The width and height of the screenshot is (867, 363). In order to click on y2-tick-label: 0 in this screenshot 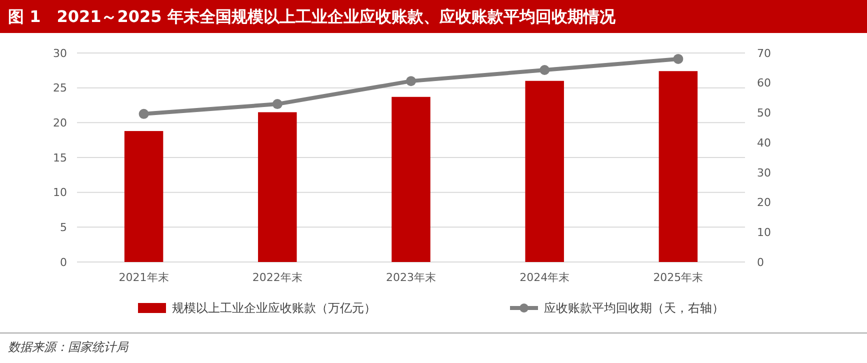, I will do `click(760, 262)`.